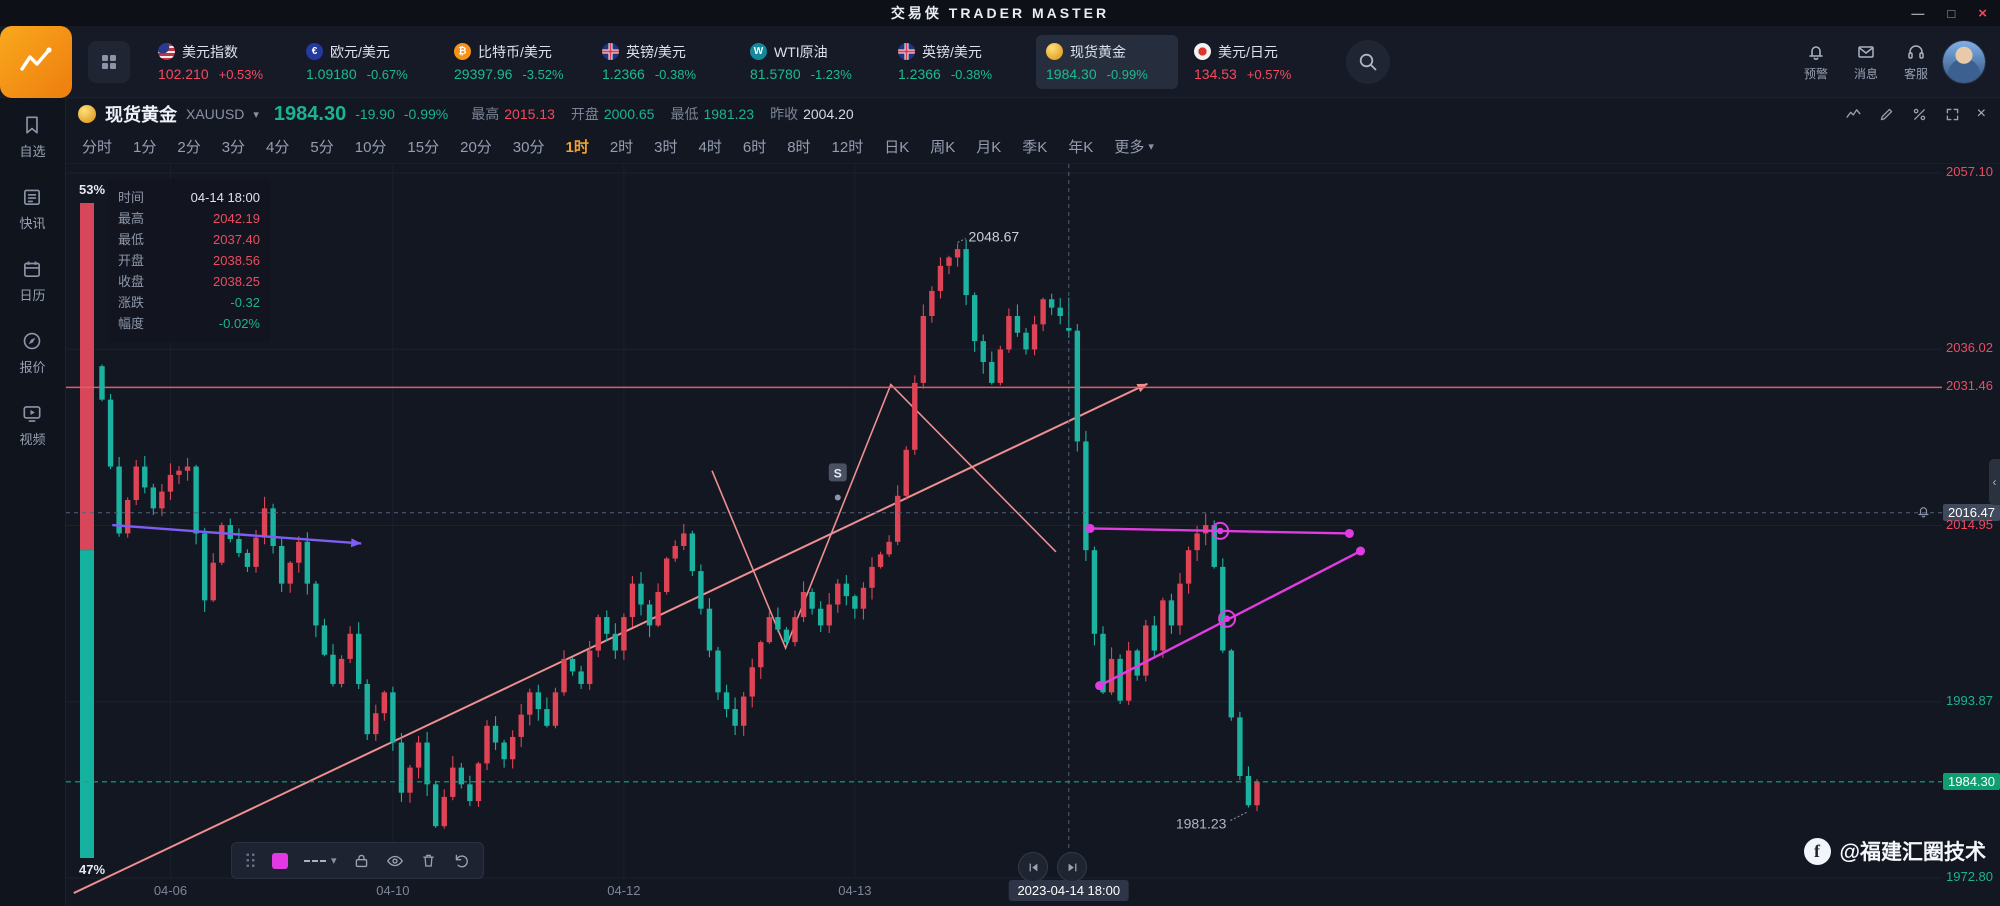 This screenshot has width=2000, height=906. I want to click on undo-icon, so click(461, 860).